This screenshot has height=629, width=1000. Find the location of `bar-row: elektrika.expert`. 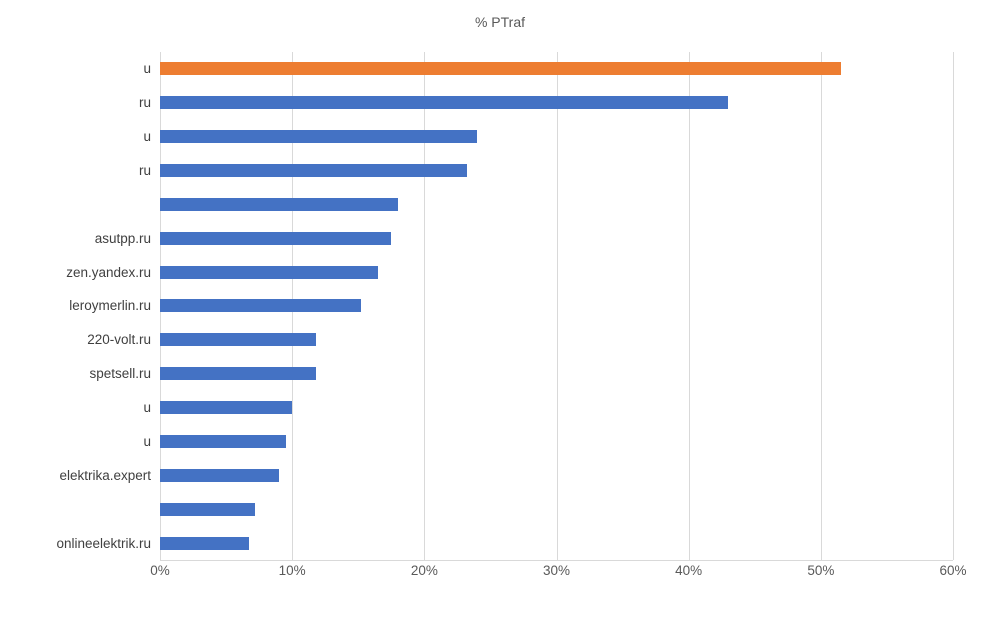

bar-row: elektrika.expert is located at coordinates (506, 475).